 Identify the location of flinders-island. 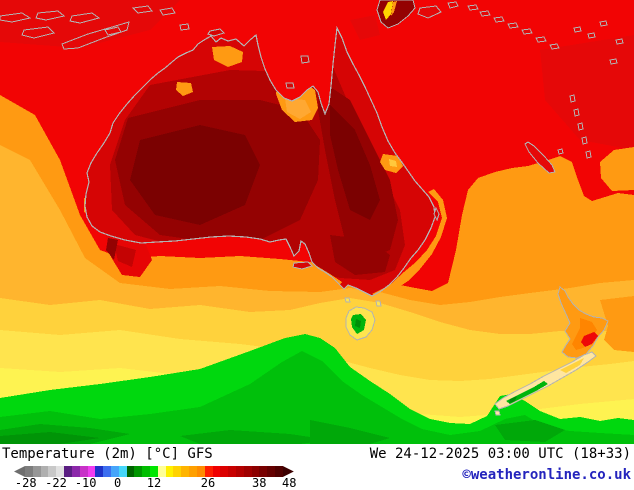
(378, 303).